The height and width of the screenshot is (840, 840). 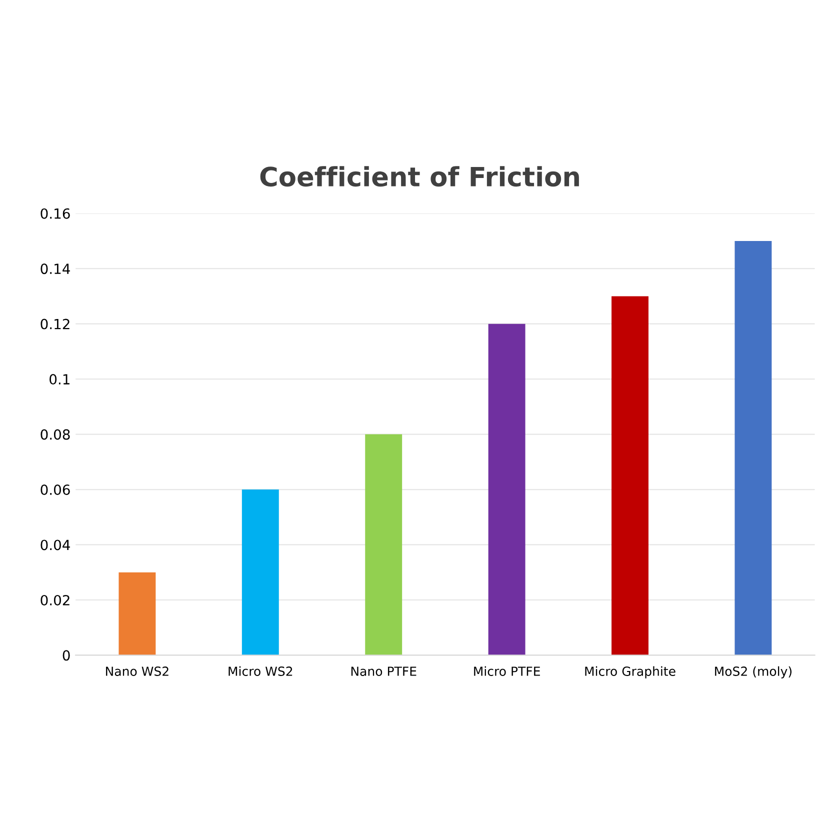 I want to click on y-tick-label: 0, so click(x=66, y=655).